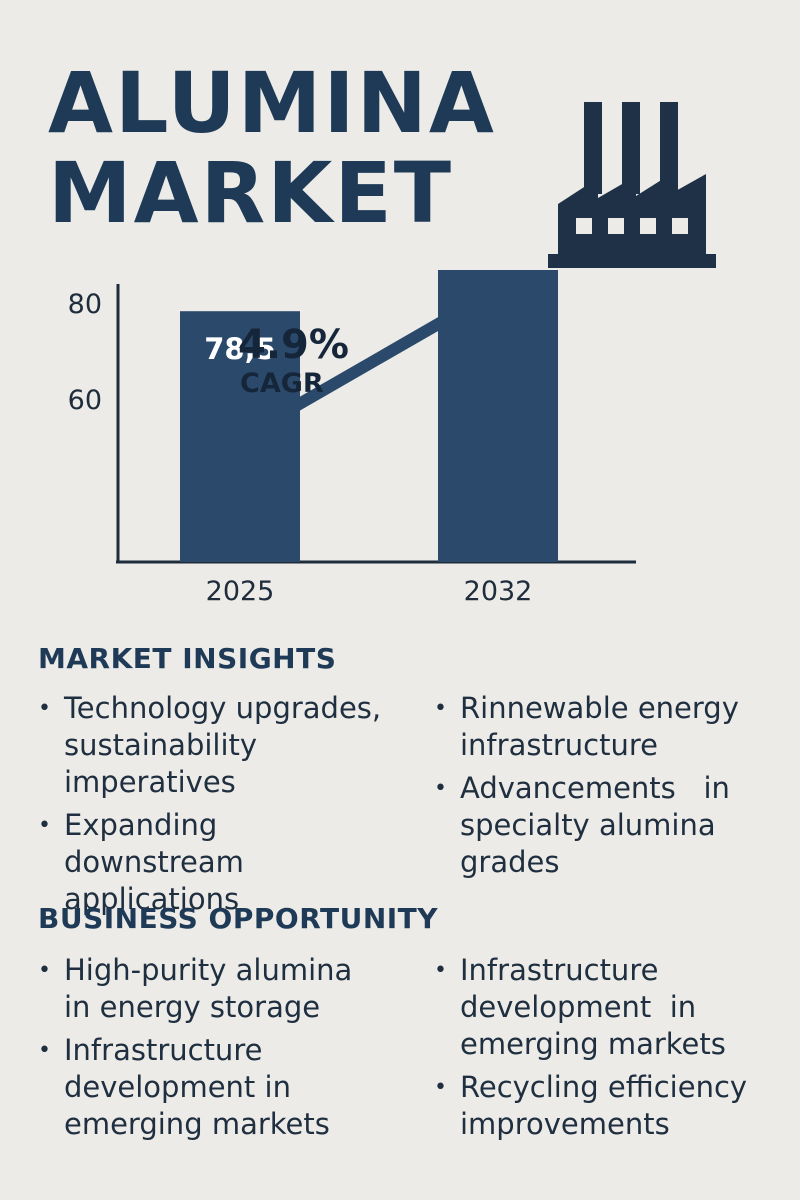 The height and width of the screenshot is (1200, 800). What do you see at coordinates (195, 988) in the screenshot?
I see `list-item: • High-purity alumina in energy storage` at bounding box center [195, 988].